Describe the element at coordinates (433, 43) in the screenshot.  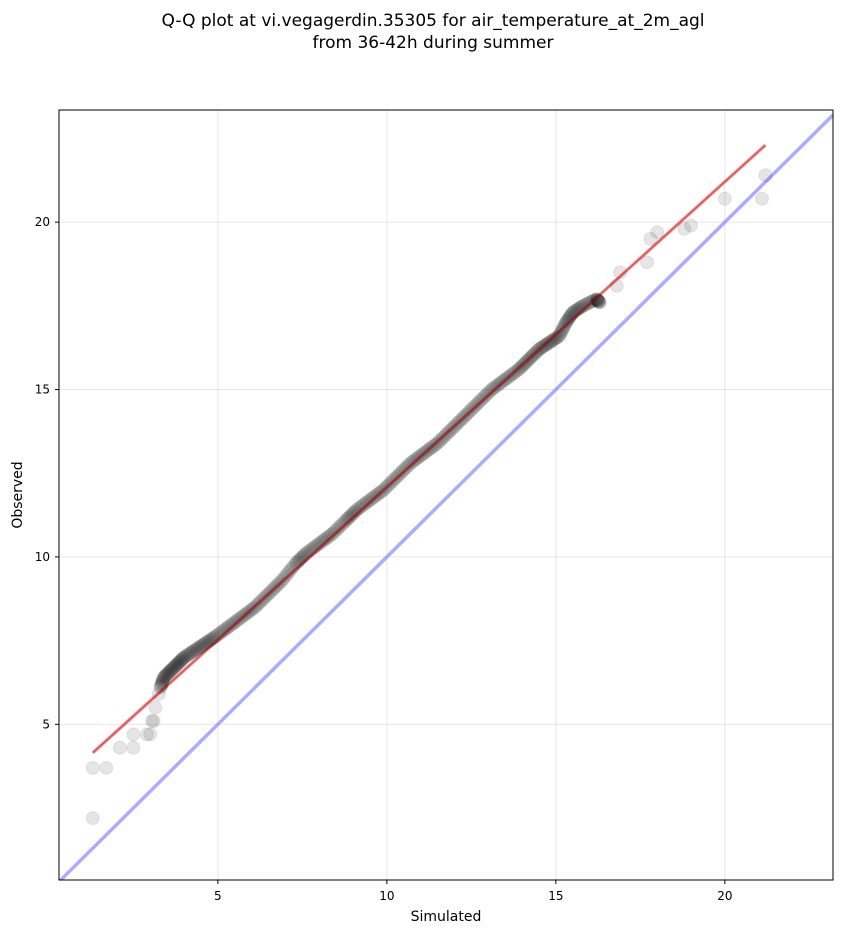
I see `chart-title-line-2: from 36-42h during summer` at that location.